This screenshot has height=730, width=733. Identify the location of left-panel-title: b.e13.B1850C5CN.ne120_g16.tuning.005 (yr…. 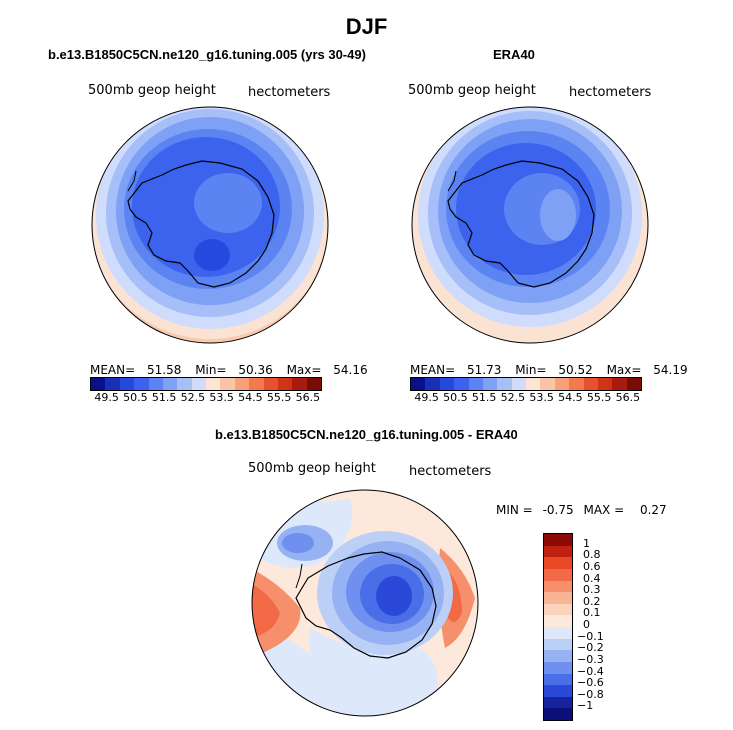
(207, 54).